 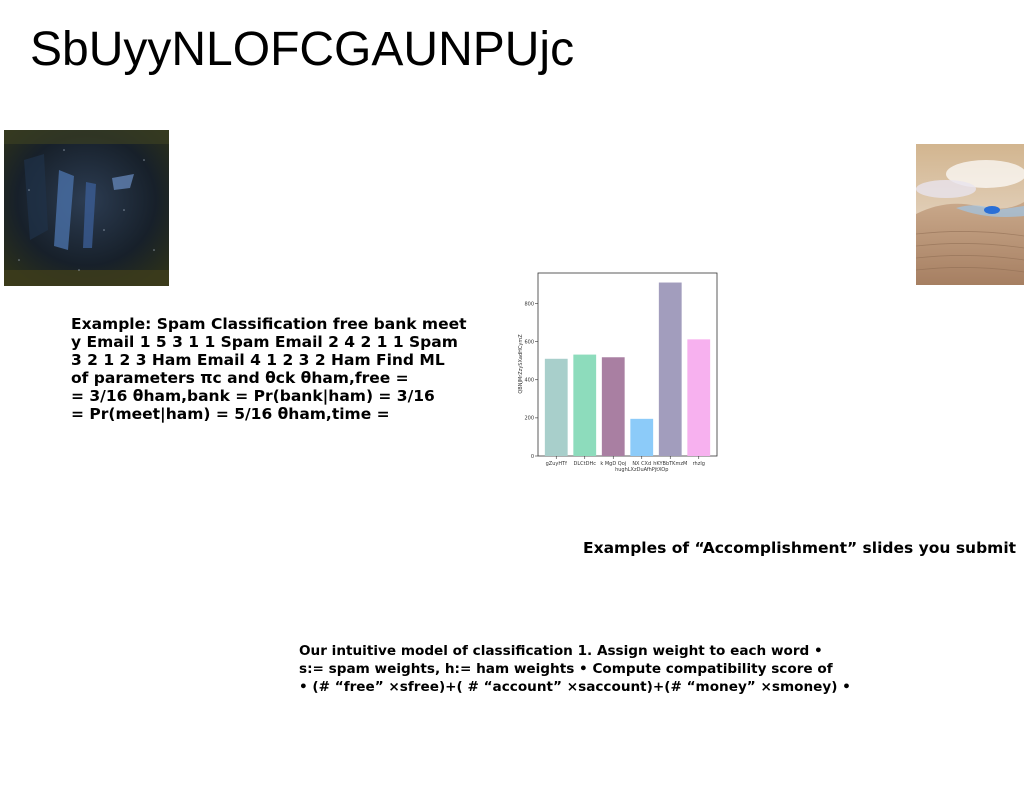 I want to click on x-tick-label: rhzlg, so click(x=699, y=464).